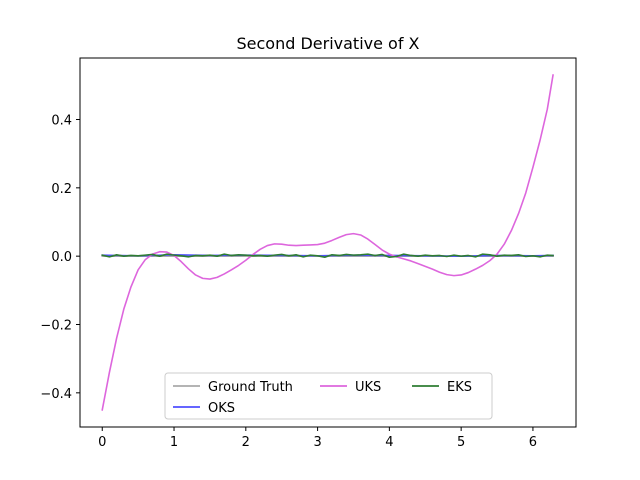 The width and height of the screenshot is (640, 480). I want to click on y-tick-label: −0.2, so click(56, 326).